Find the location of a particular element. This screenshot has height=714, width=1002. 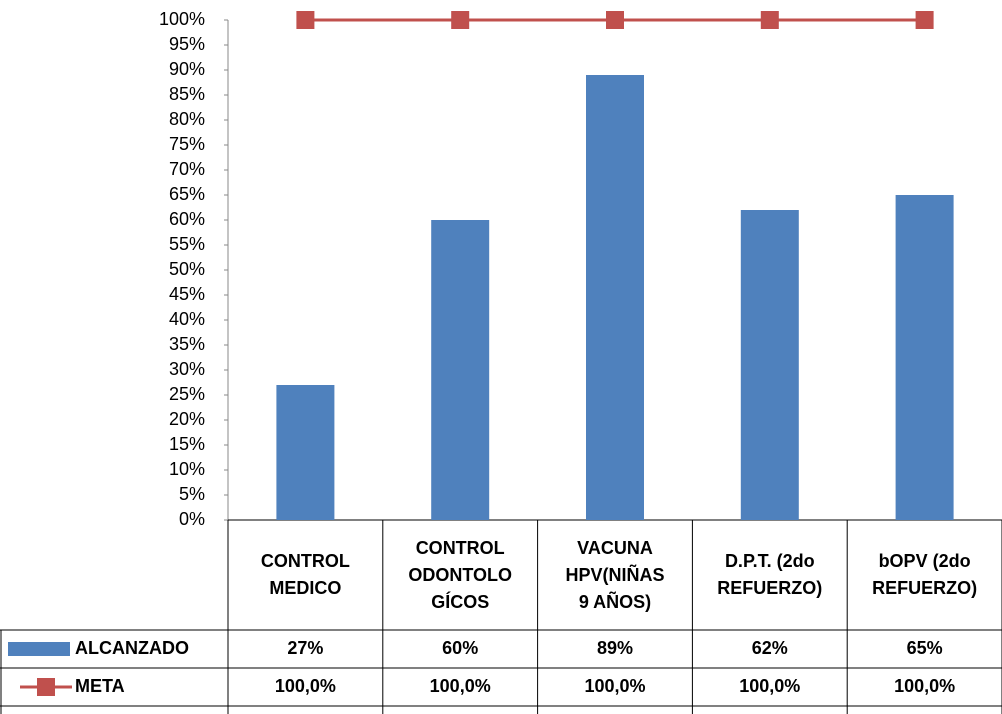

x-tick-label: CONTROL ODONTOLO GÍCOS is located at coordinates (460, 574).